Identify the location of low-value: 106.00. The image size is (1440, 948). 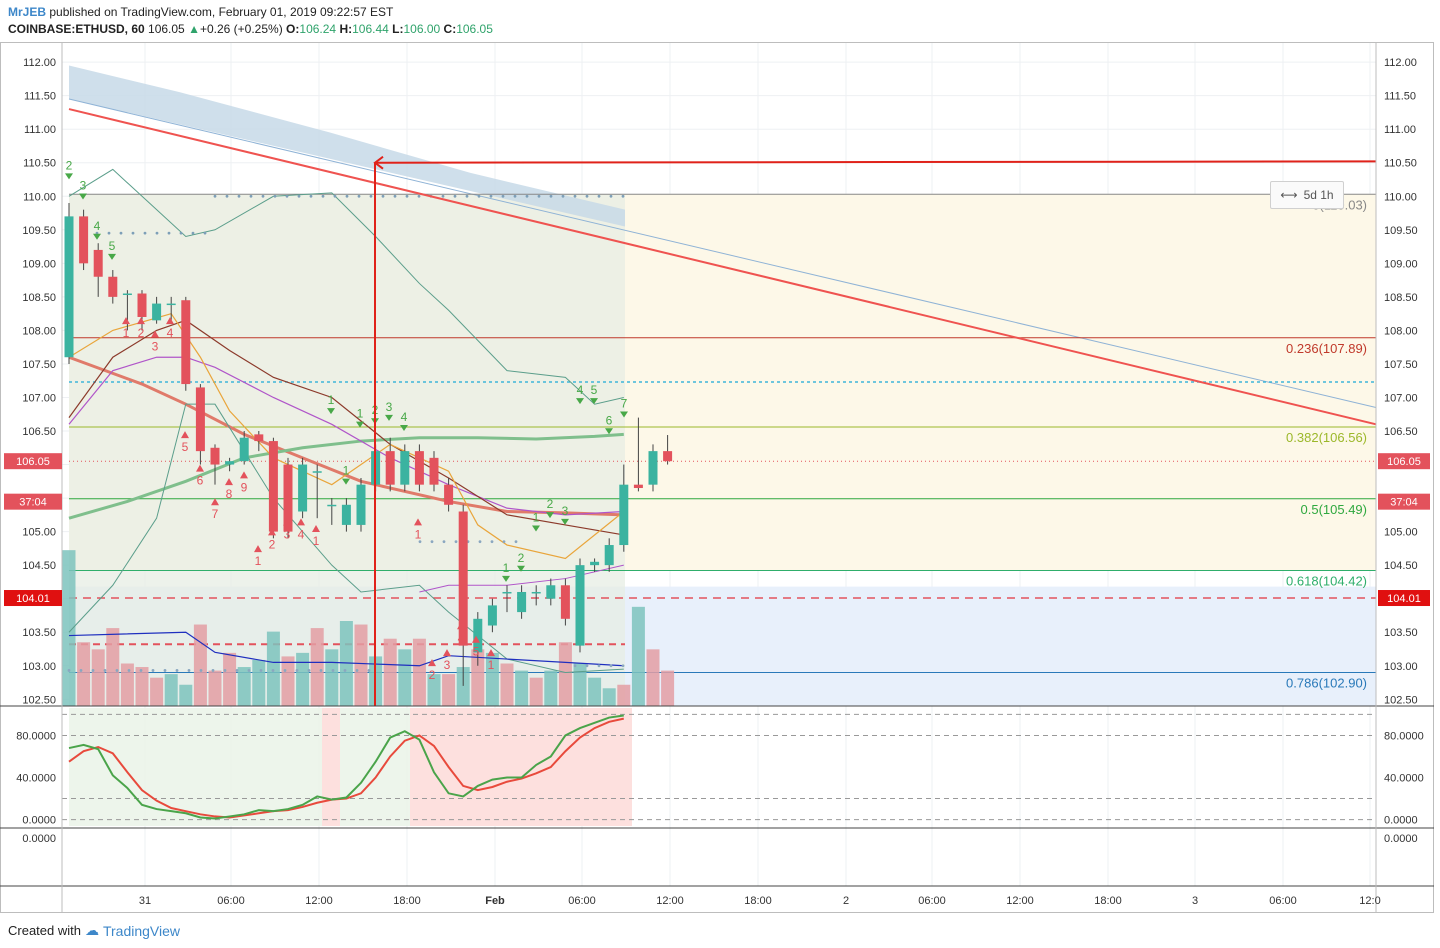
(422, 29).